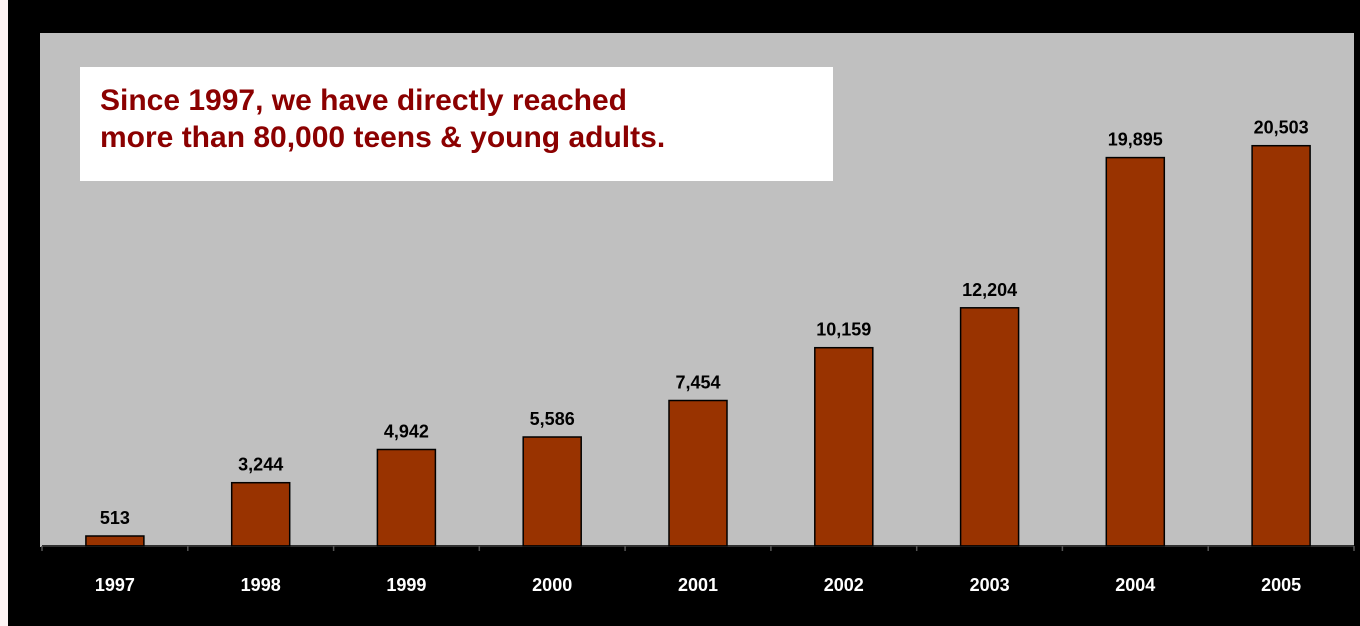 The height and width of the screenshot is (626, 1360). What do you see at coordinates (115, 518) in the screenshot?
I see `value-label-1997: 513` at bounding box center [115, 518].